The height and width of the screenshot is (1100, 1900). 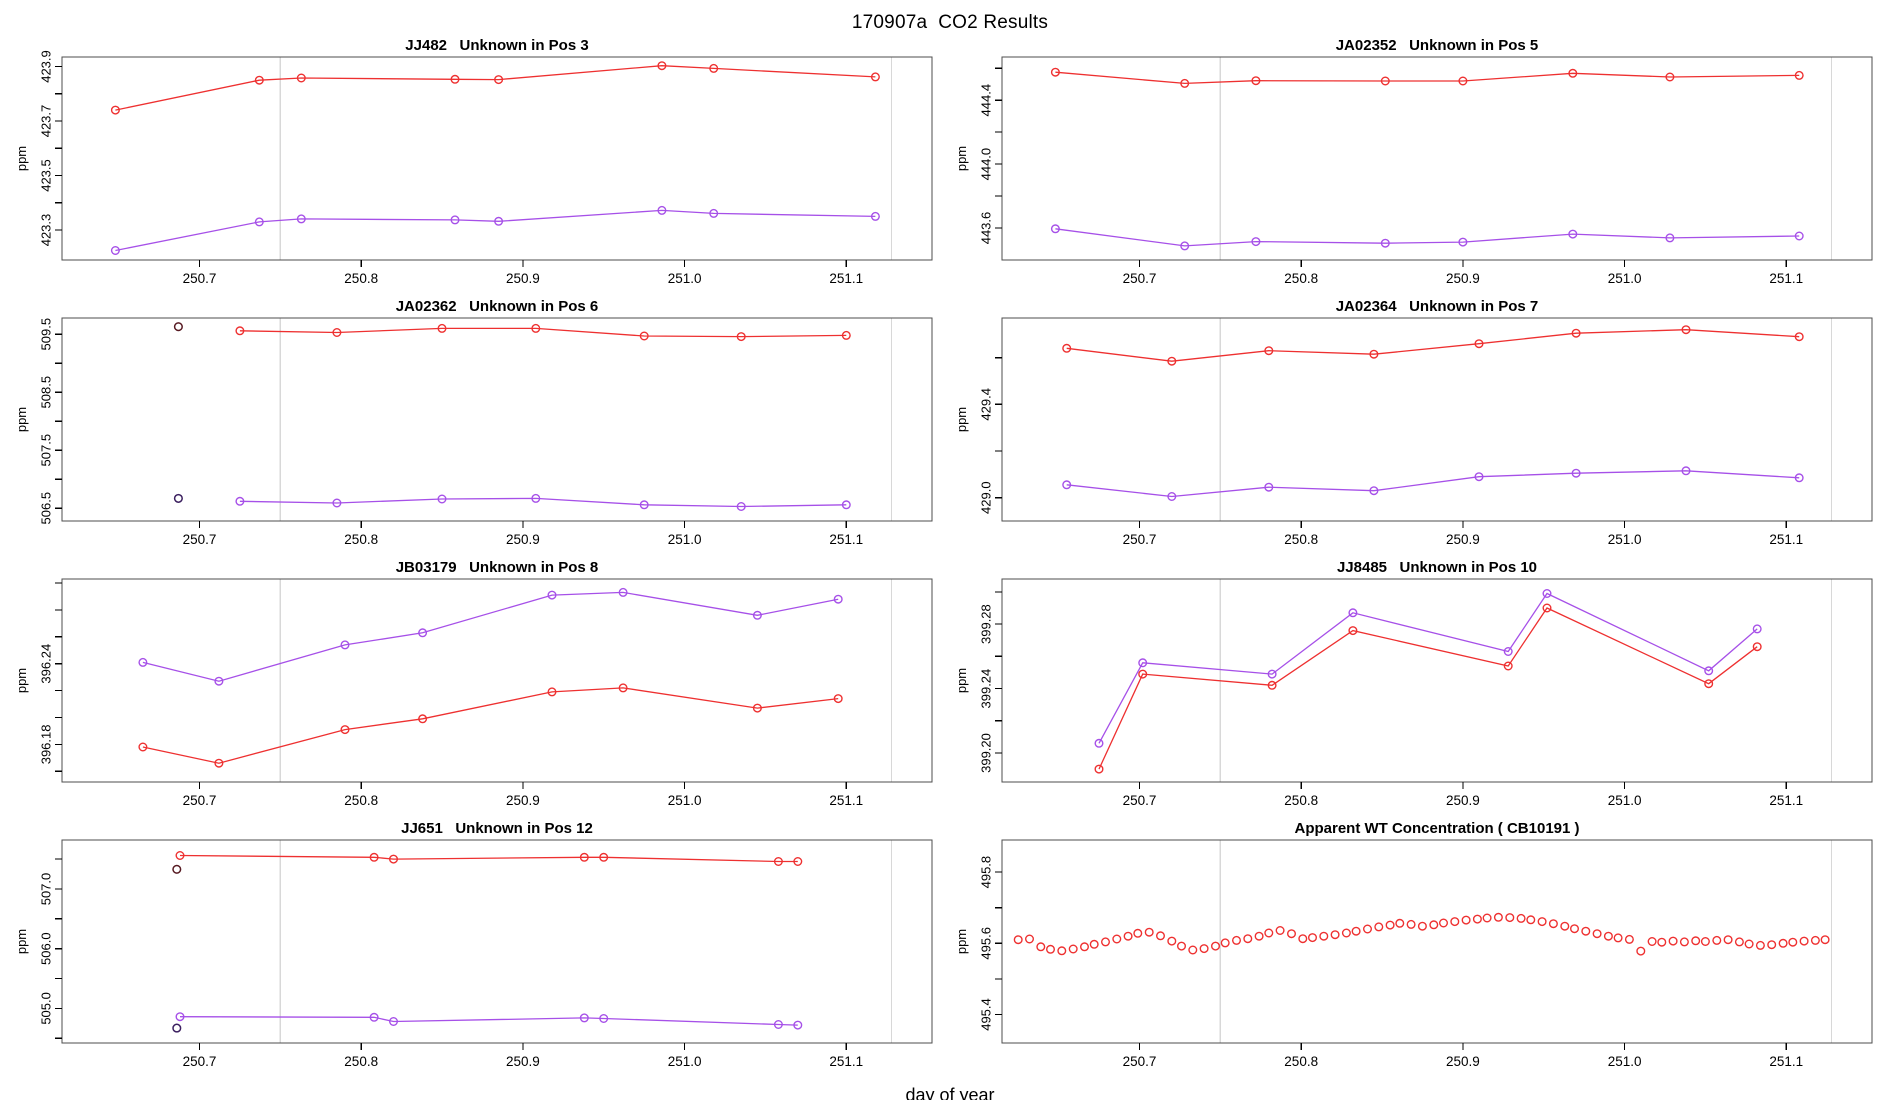 I want to click on svg-text: 423.3, so click(x=46, y=230).